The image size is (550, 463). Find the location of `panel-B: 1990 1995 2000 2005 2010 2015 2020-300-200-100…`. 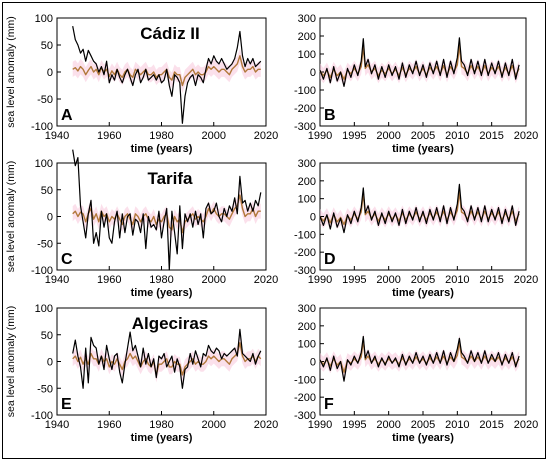

panel-B: 1990 1995 2000 2005 2010 2015 2020-300-200-100… is located at coordinates (416, 84).